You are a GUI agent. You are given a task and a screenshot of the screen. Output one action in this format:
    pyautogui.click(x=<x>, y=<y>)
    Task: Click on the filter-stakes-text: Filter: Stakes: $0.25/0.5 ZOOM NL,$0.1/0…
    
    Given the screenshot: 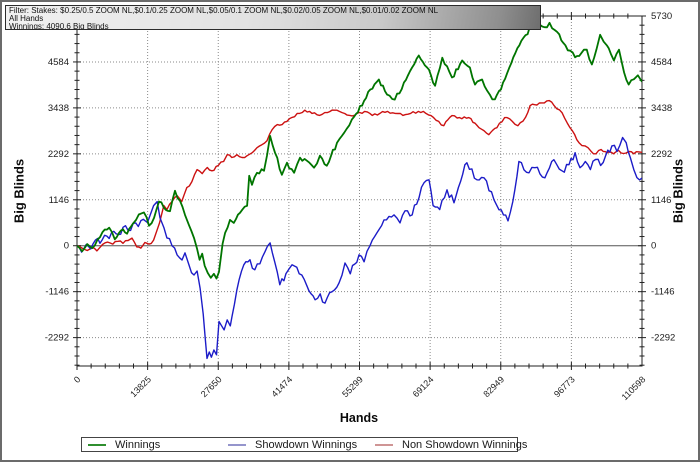 What is the action you would take?
    pyautogui.click(x=224, y=10)
    